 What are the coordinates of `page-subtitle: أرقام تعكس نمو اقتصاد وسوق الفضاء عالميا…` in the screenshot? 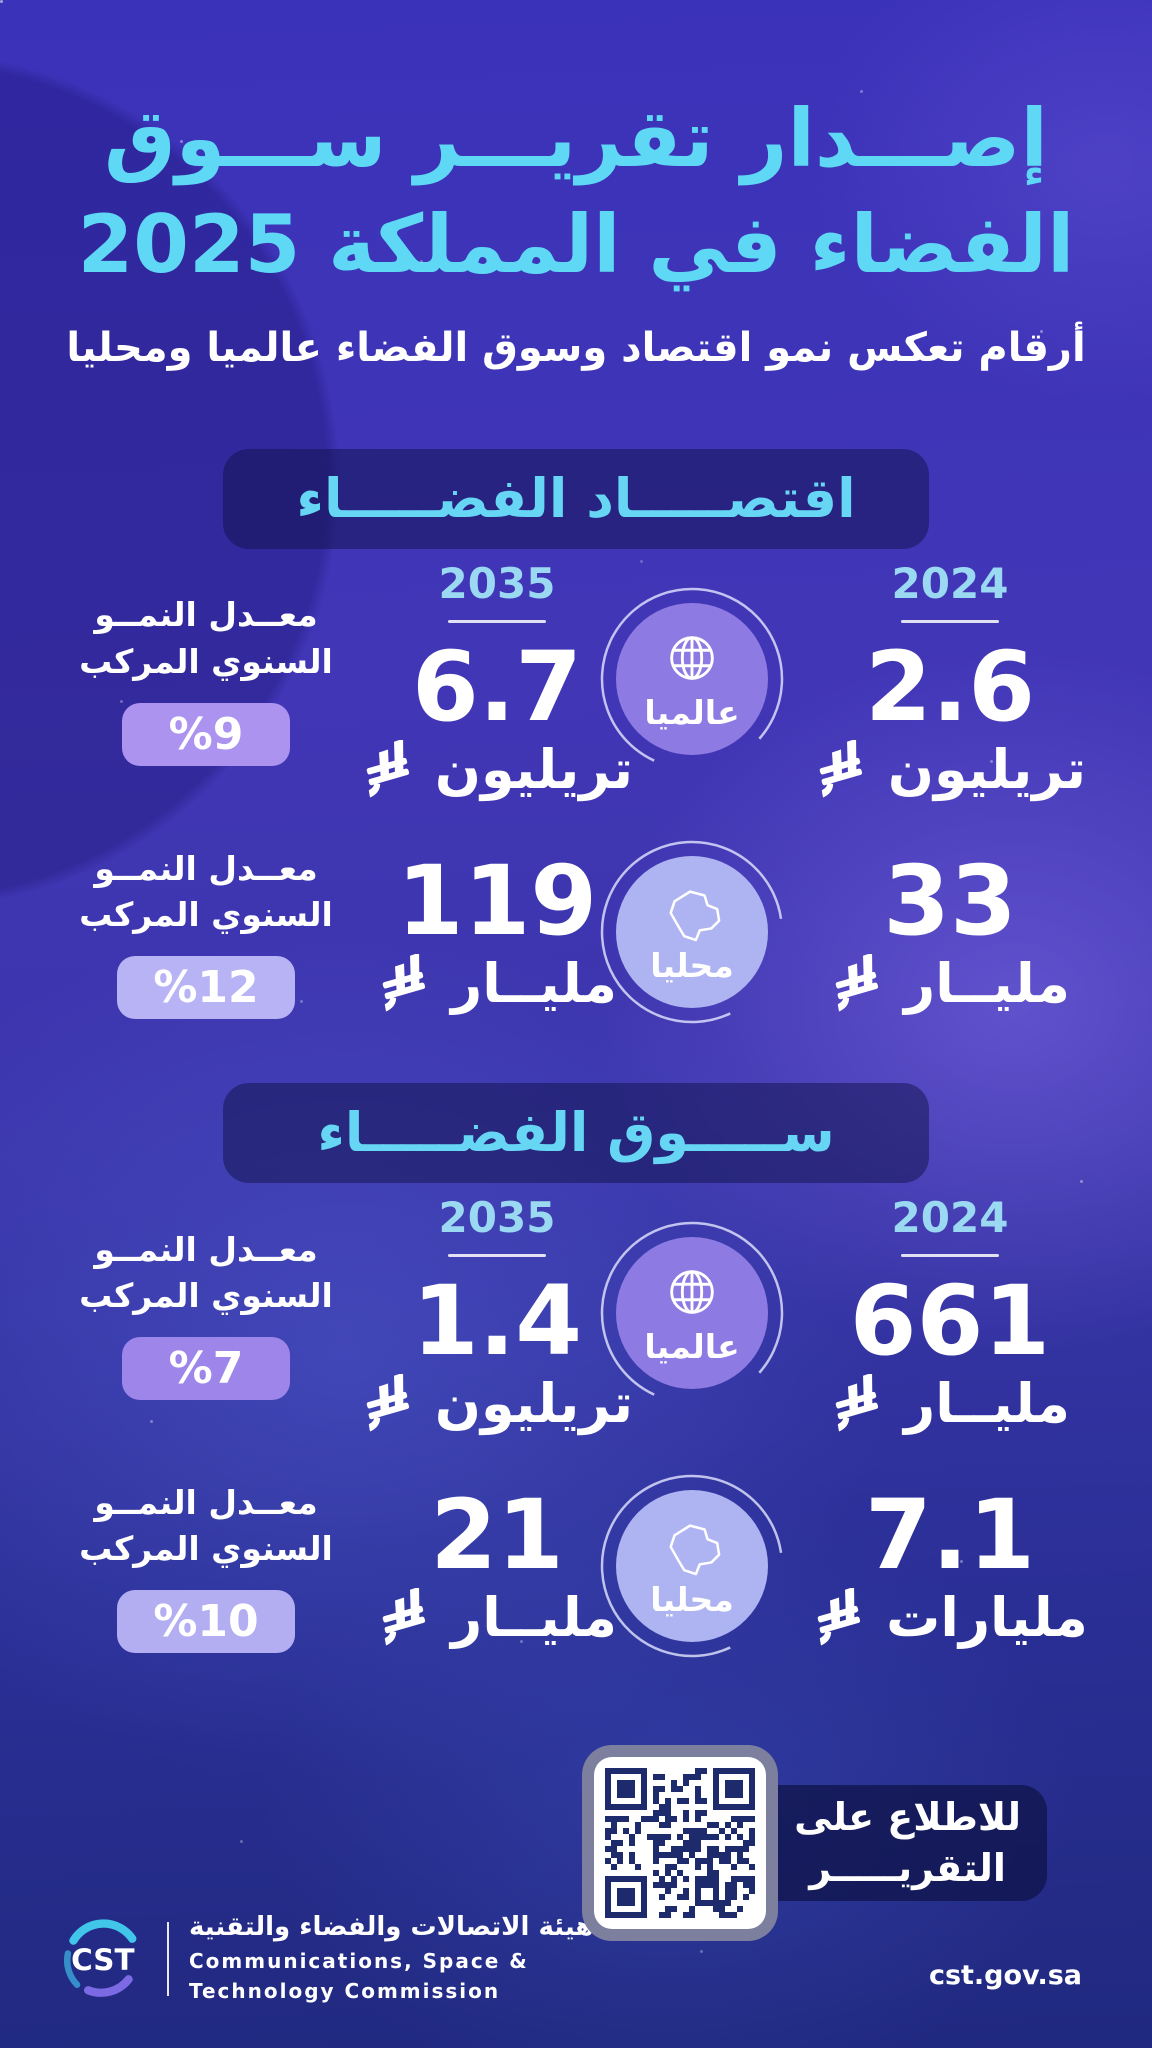 It's located at (576, 347).